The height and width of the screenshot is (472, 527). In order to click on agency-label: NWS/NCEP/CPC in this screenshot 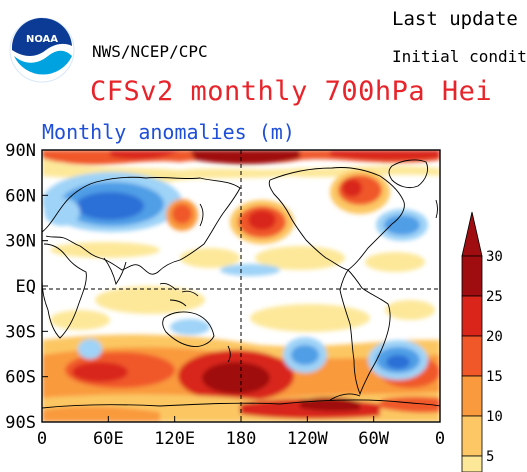, I will do `click(150, 51)`.